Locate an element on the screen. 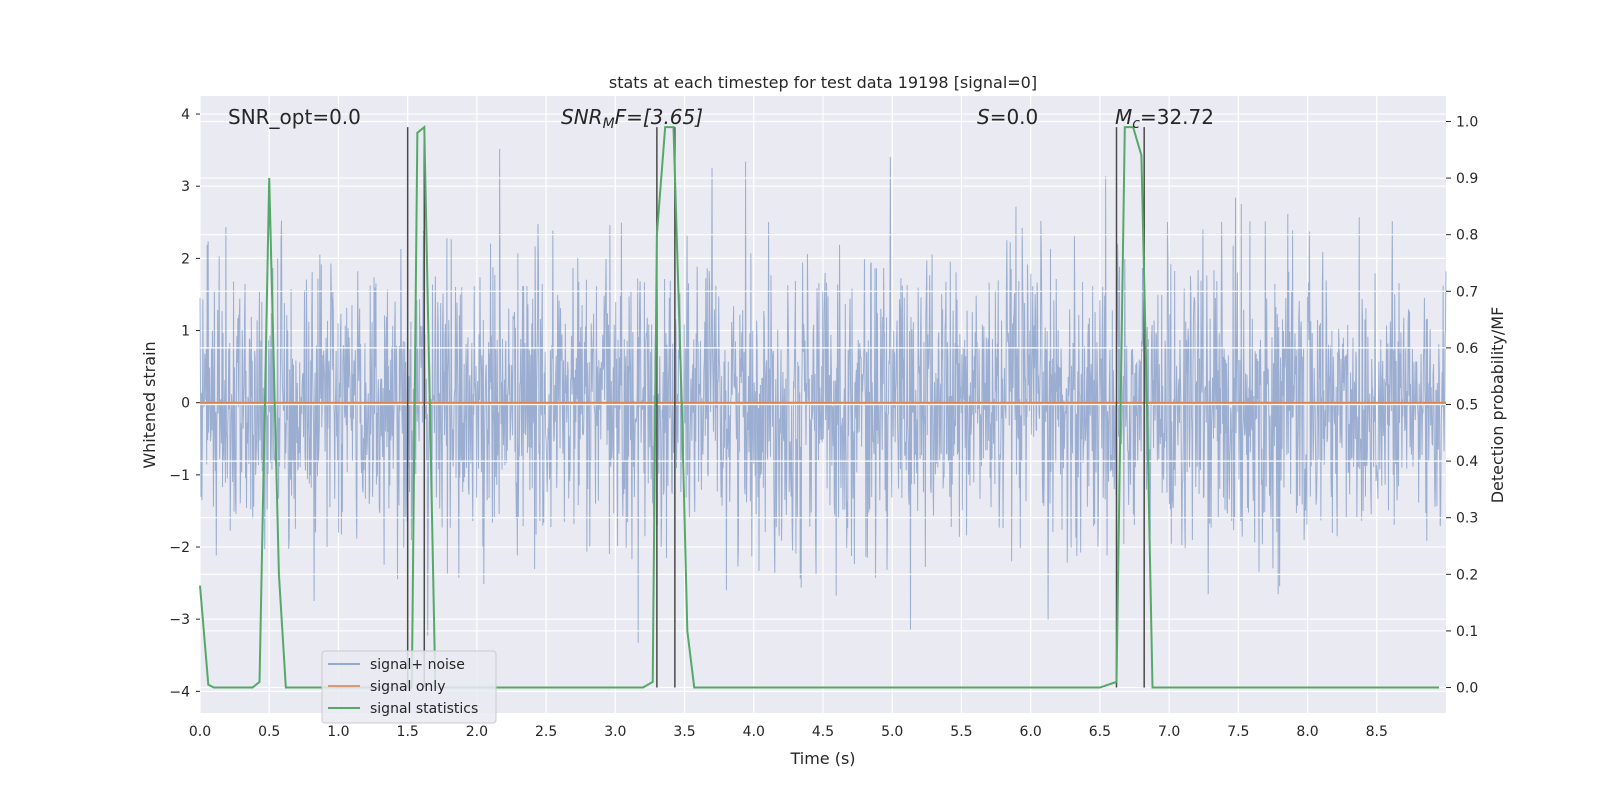 The width and height of the screenshot is (1600, 800). y-left-tick-label-0: 4 is located at coordinates (185, 115).